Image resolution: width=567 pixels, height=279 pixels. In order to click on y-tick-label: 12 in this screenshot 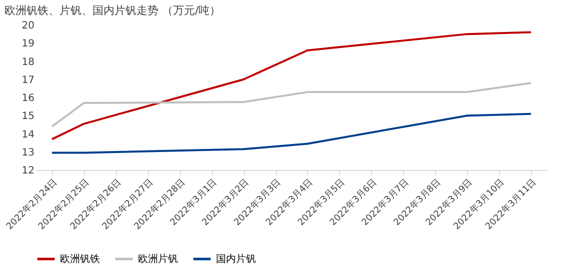, I will do `click(28, 171)`.